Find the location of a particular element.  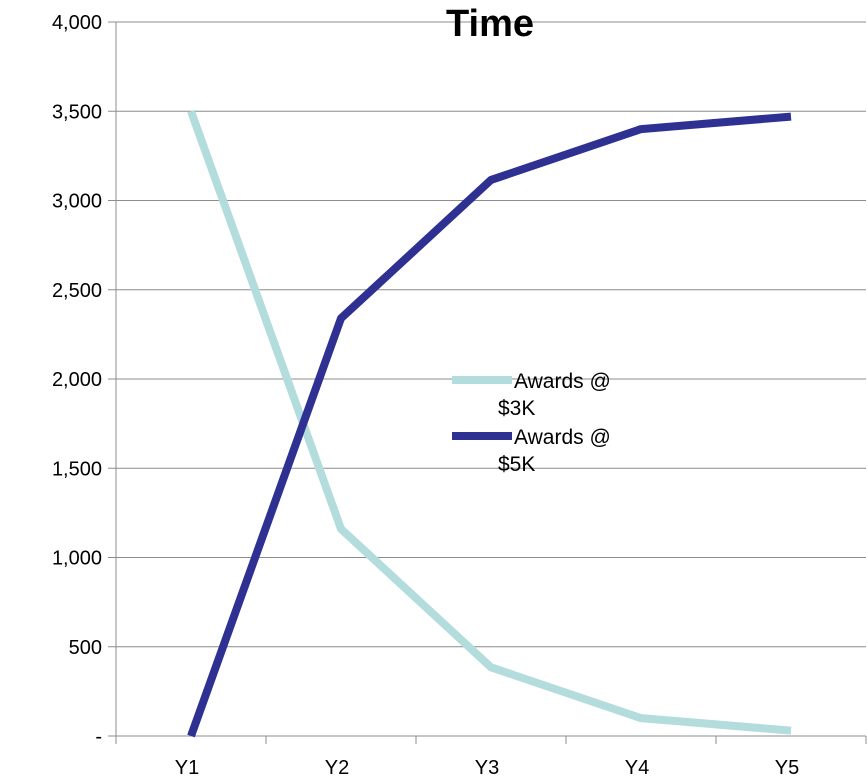

y-tick-label: 4,000 is located at coordinates (77, 23).